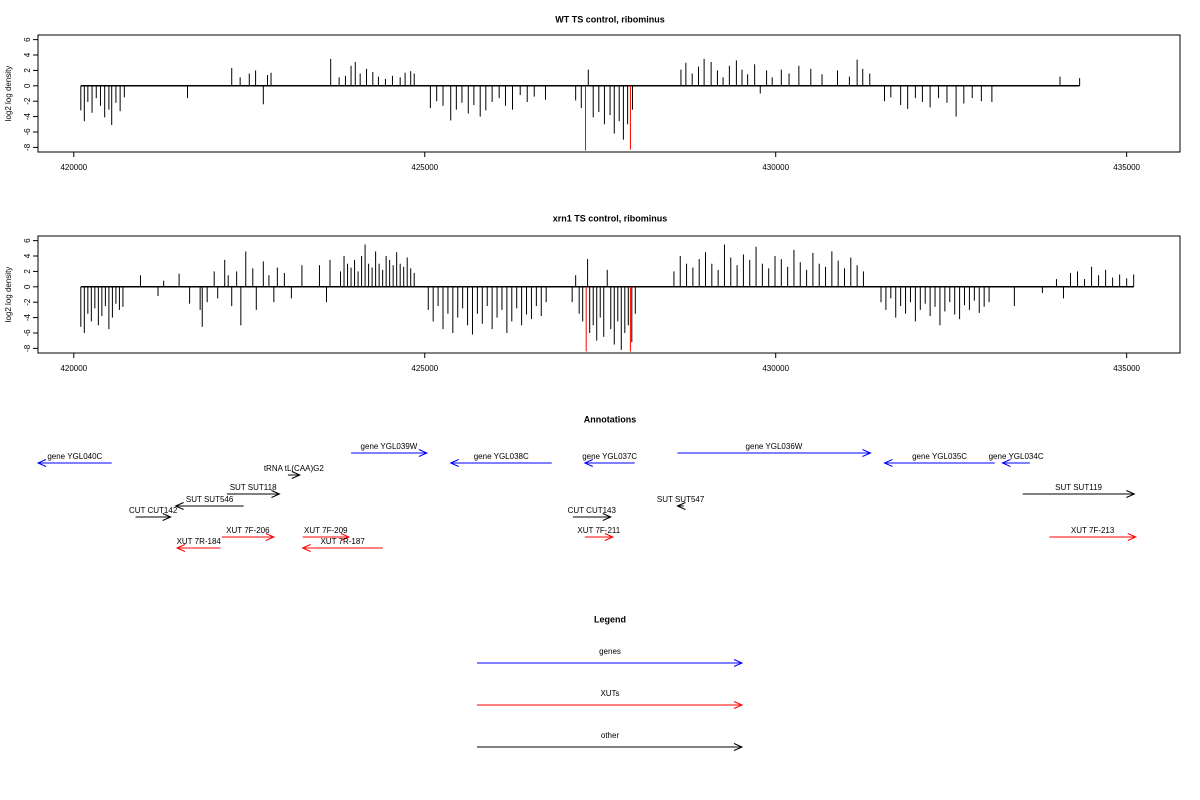 Image resolution: width=1200 pixels, height=800 pixels. Describe the element at coordinates (610, 651) in the screenshot. I see `legend-label: genes` at that location.